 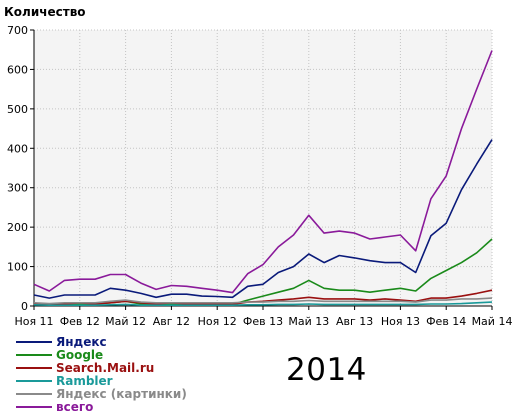 I want to click on y-tick-label: 400, so click(x=17, y=148).